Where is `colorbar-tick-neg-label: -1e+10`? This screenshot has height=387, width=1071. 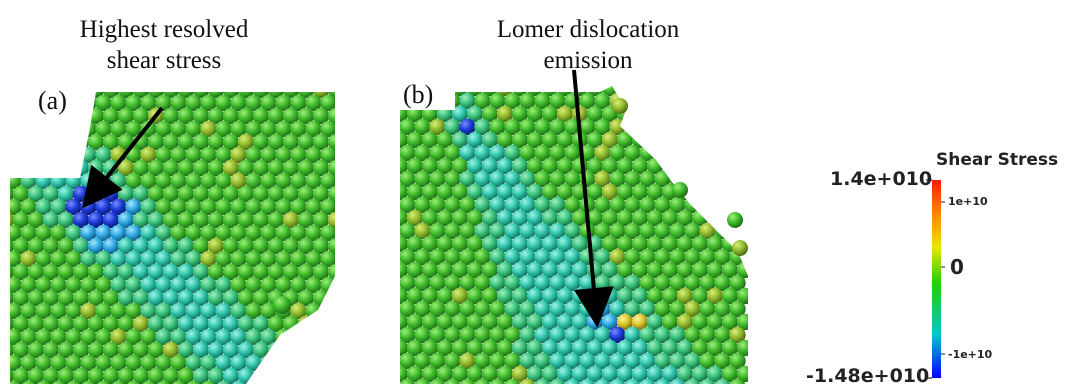
colorbar-tick-neg-label: -1e+10 is located at coordinates (970, 354).